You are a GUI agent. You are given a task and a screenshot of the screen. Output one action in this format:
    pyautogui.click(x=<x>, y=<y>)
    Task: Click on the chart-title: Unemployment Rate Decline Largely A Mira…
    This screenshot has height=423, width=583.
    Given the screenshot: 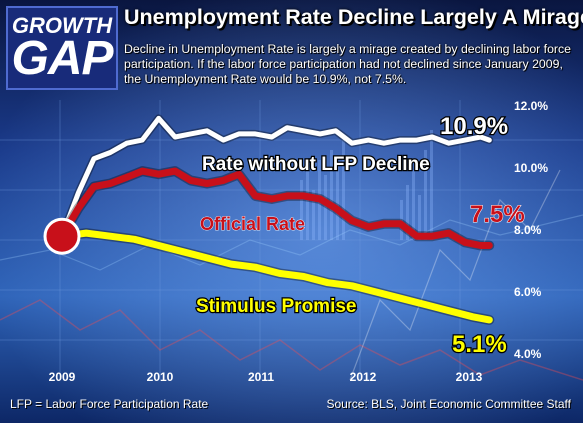 What is the action you would take?
    pyautogui.click(x=353, y=17)
    